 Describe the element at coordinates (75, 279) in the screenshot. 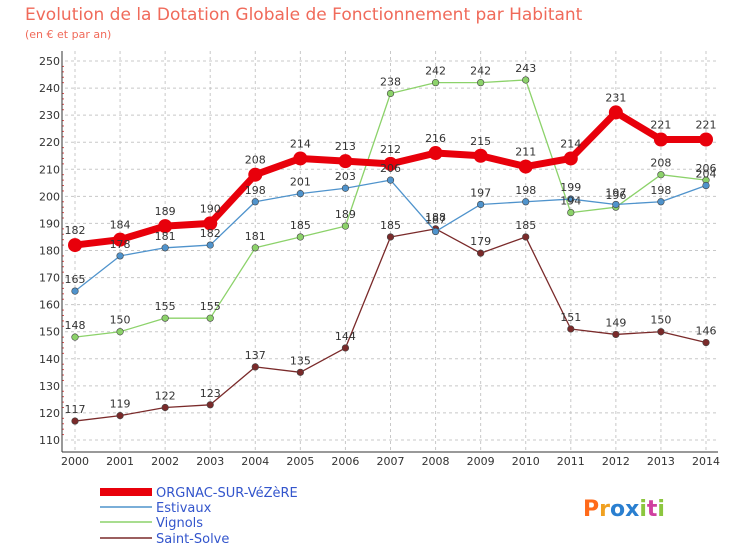

I see `data-label: 165` at that location.